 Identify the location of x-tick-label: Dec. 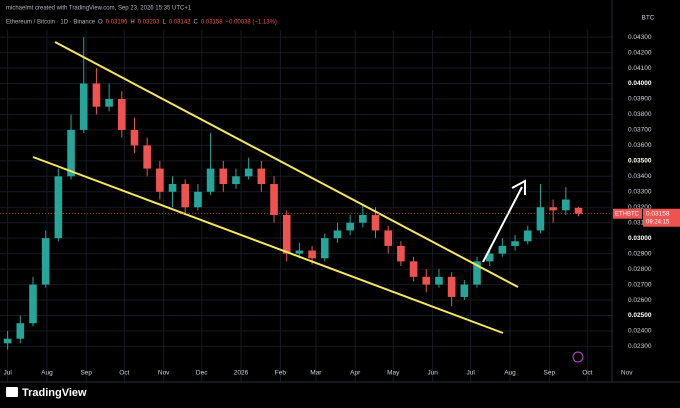
(202, 373).